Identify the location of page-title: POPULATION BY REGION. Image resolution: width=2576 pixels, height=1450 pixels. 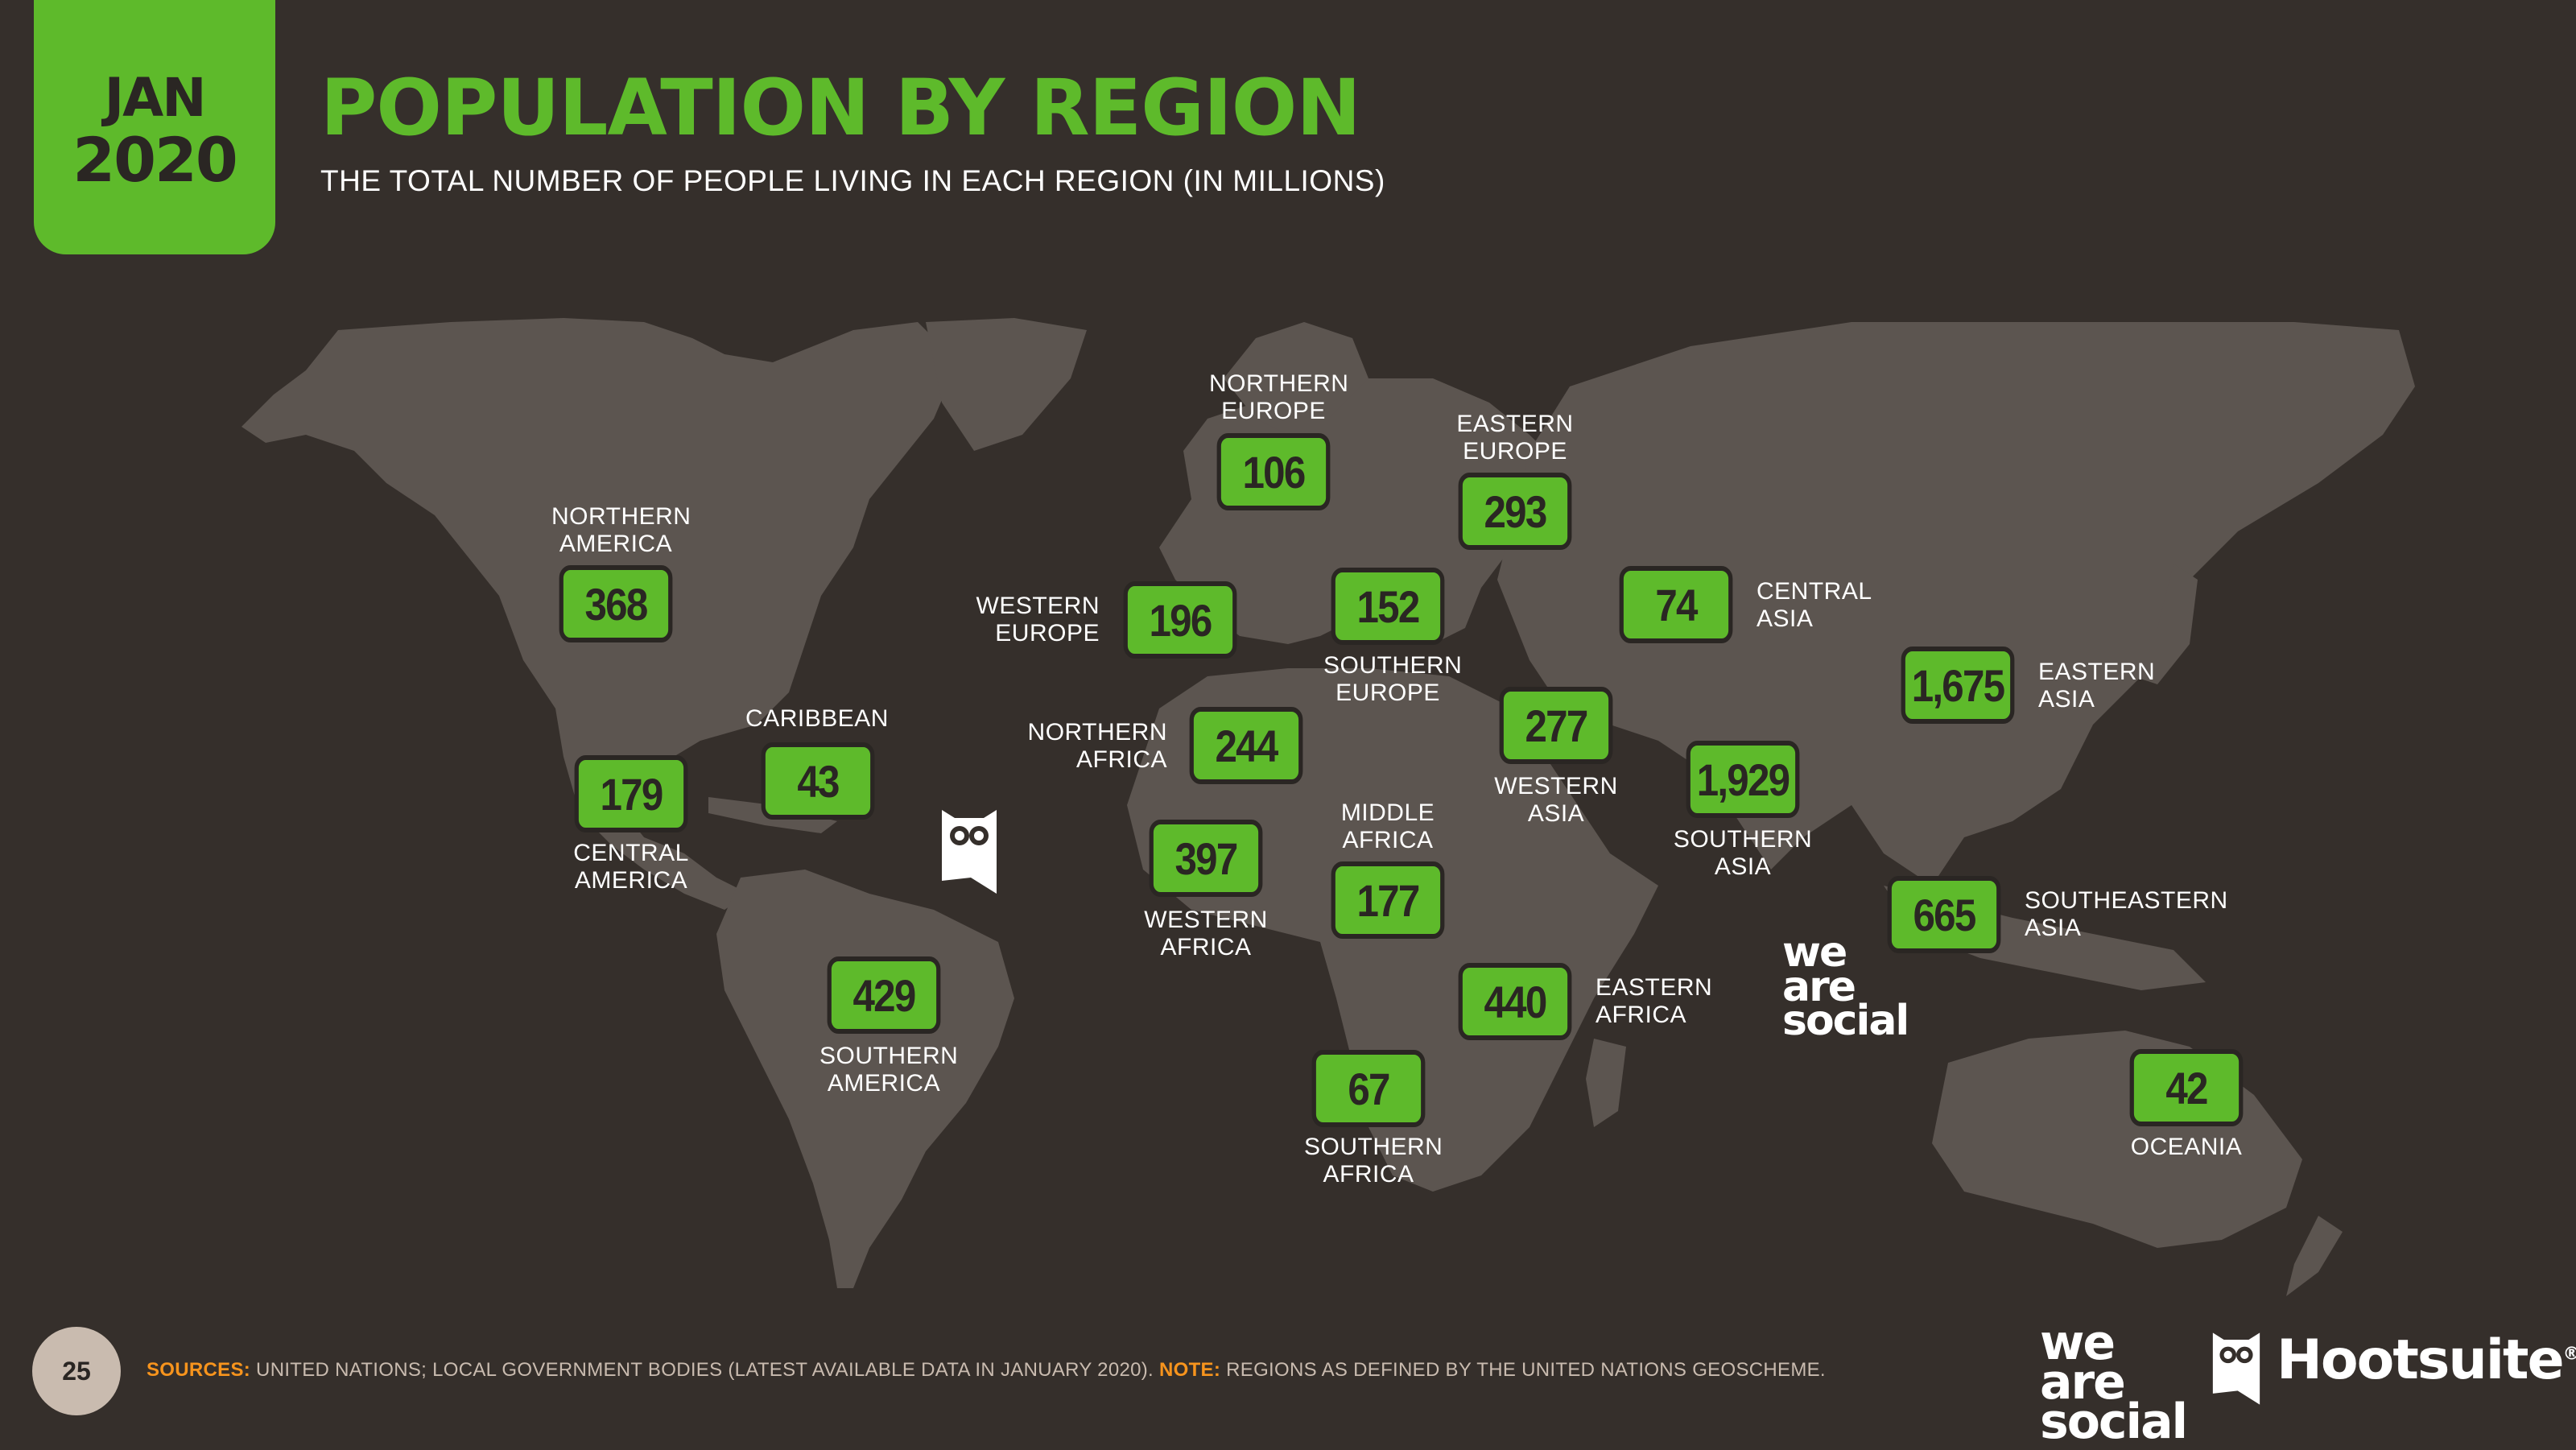
(841, 108).